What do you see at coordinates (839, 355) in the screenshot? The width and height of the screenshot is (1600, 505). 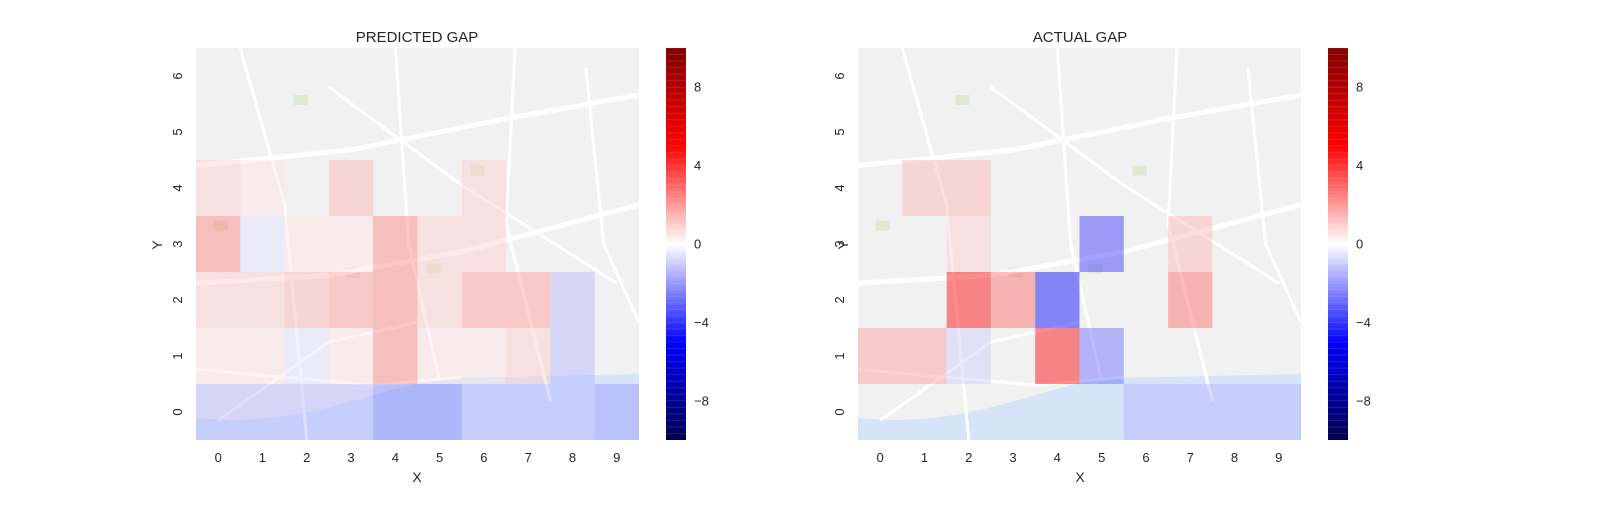 I see `y-tick-label: 1` at bounding box center [839, 355].